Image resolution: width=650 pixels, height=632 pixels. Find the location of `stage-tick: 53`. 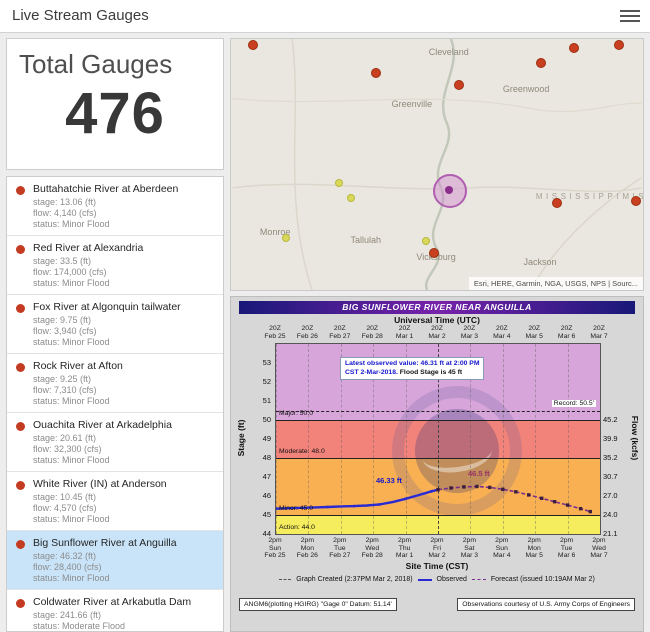

stage-tick: 53 is located at coordinates (266, 362).